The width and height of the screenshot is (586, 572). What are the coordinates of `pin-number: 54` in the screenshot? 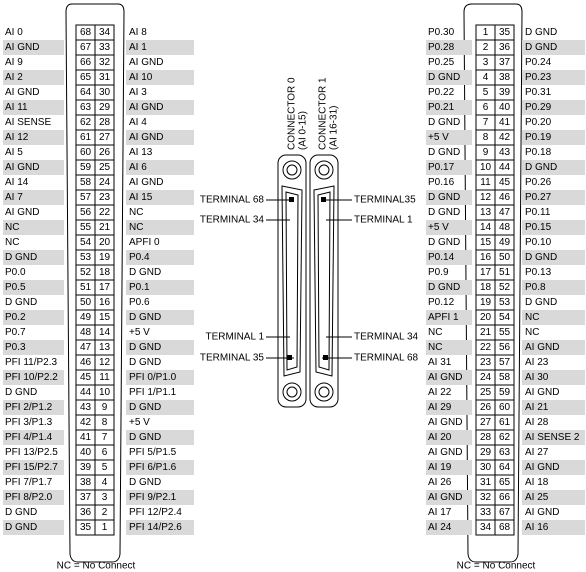 It's located at (505, 317).